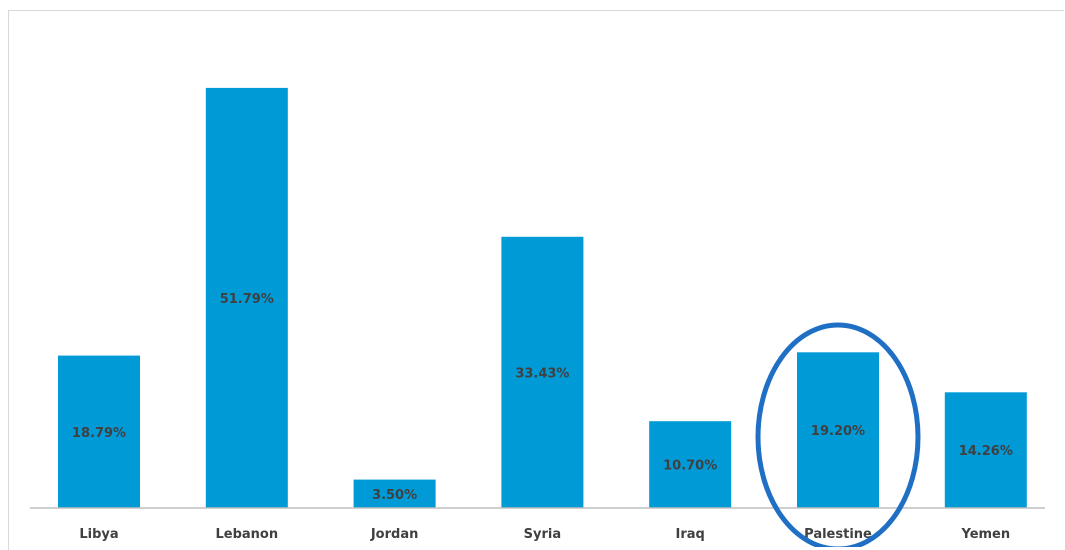 Image resolution: width=1065 pixels, height=550 pixels. What do you see at coordinates (838, 534) in the screenshot?
I see `category-label-palestine: Palestine` at bounding box center [838, 534].